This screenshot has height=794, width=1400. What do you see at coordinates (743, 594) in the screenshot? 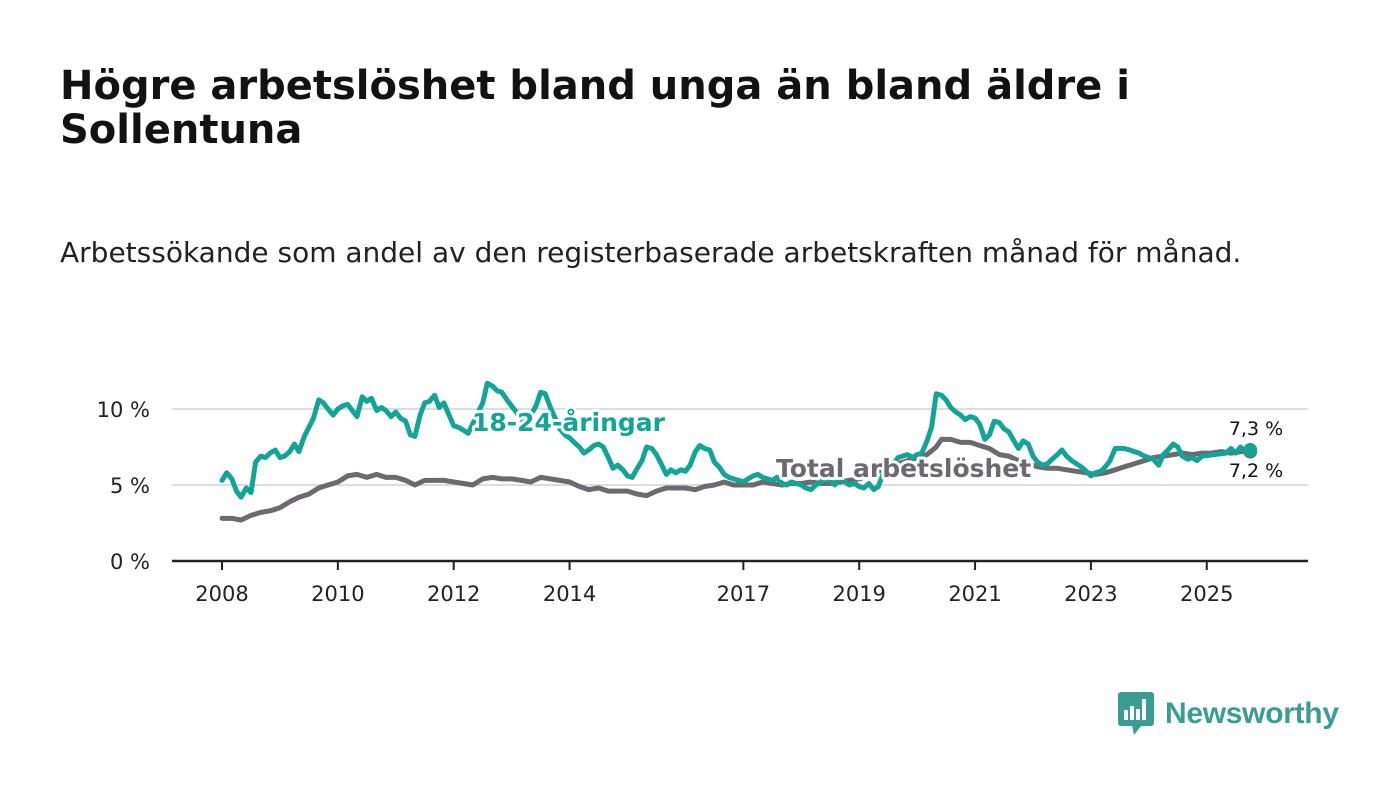
I see `x-tick-label: 2017` at bounding box center [743, 594].